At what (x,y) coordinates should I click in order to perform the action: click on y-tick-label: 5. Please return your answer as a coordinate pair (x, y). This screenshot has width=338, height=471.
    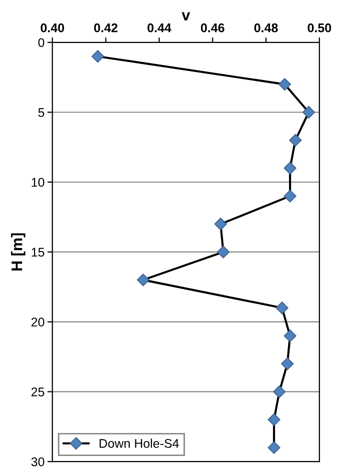
    Looking at the image, I should click on (41, 112).